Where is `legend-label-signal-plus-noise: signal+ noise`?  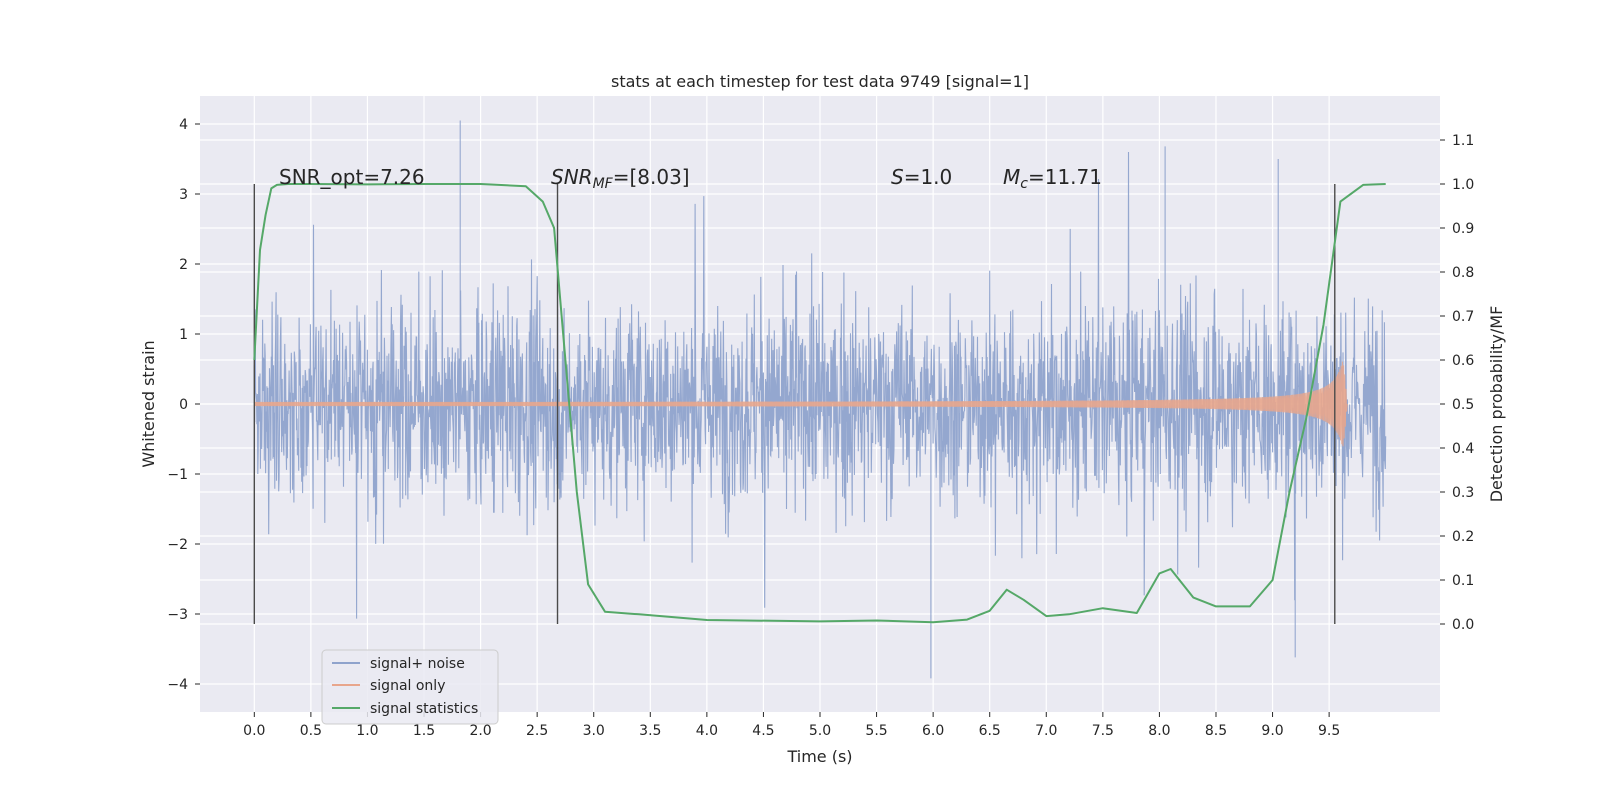 legend-label-signal-plus-noise: signal+ noise is located at coordinates (417, 664).